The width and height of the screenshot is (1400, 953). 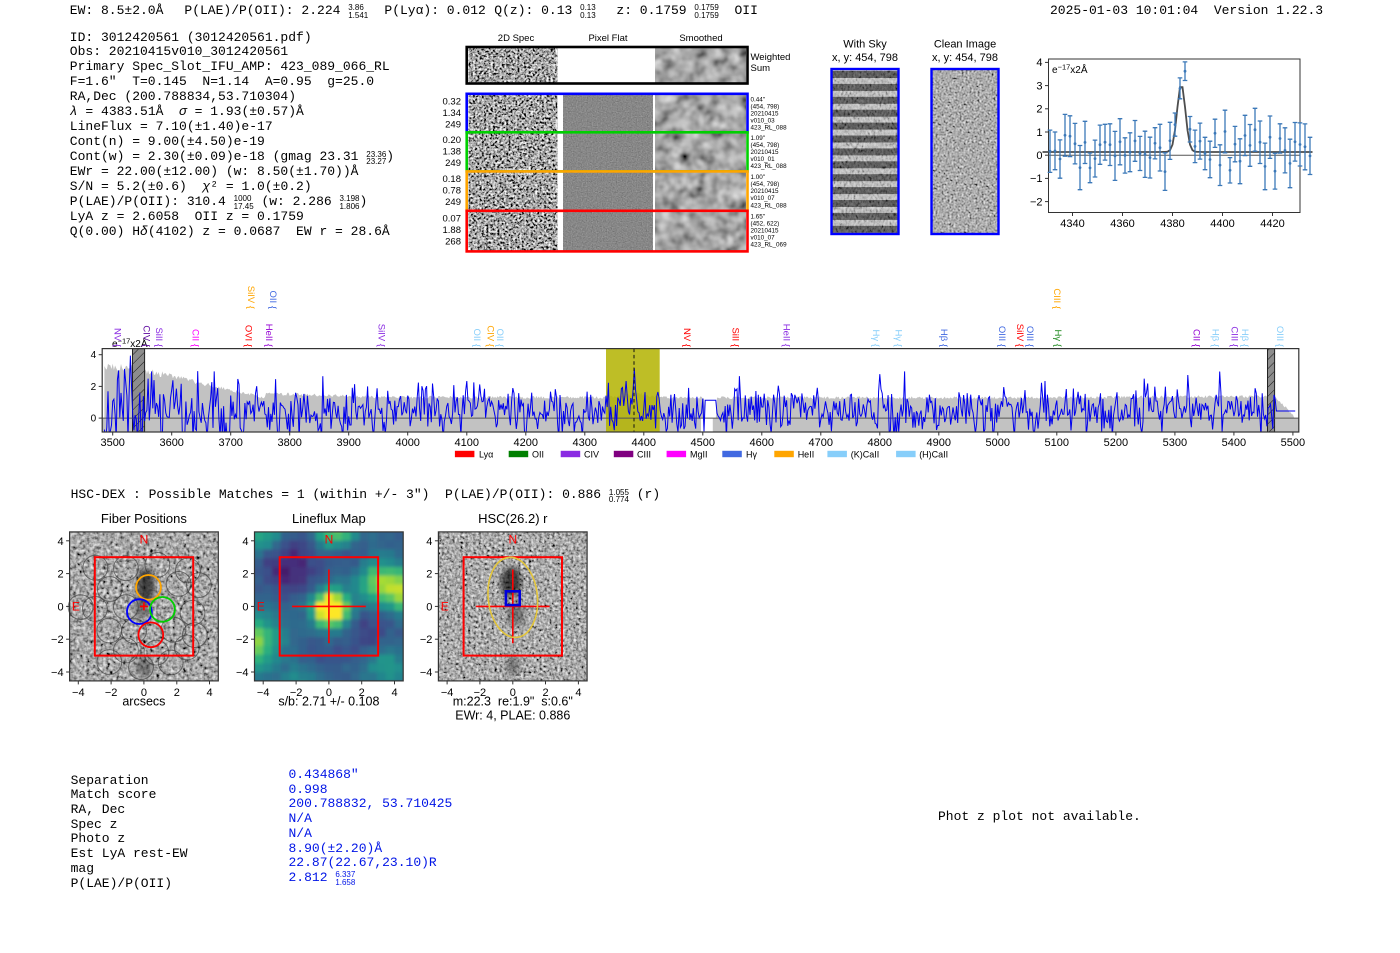 What do you see at coordinates (144, 518) in the screenshot?
I see `svg-text: Fiber Positions` at bounding box center [144, 518].